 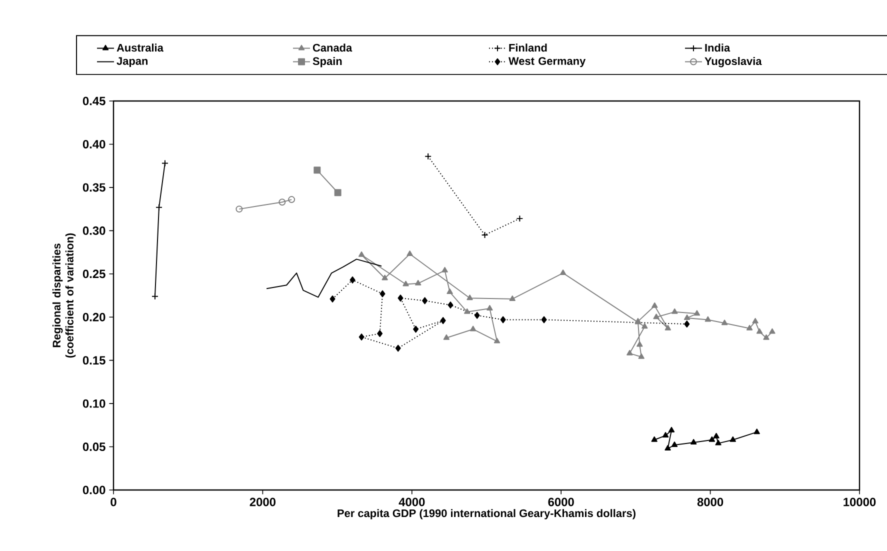 I want to click on x-tick-label: 6000, so click(x=561, y=502).